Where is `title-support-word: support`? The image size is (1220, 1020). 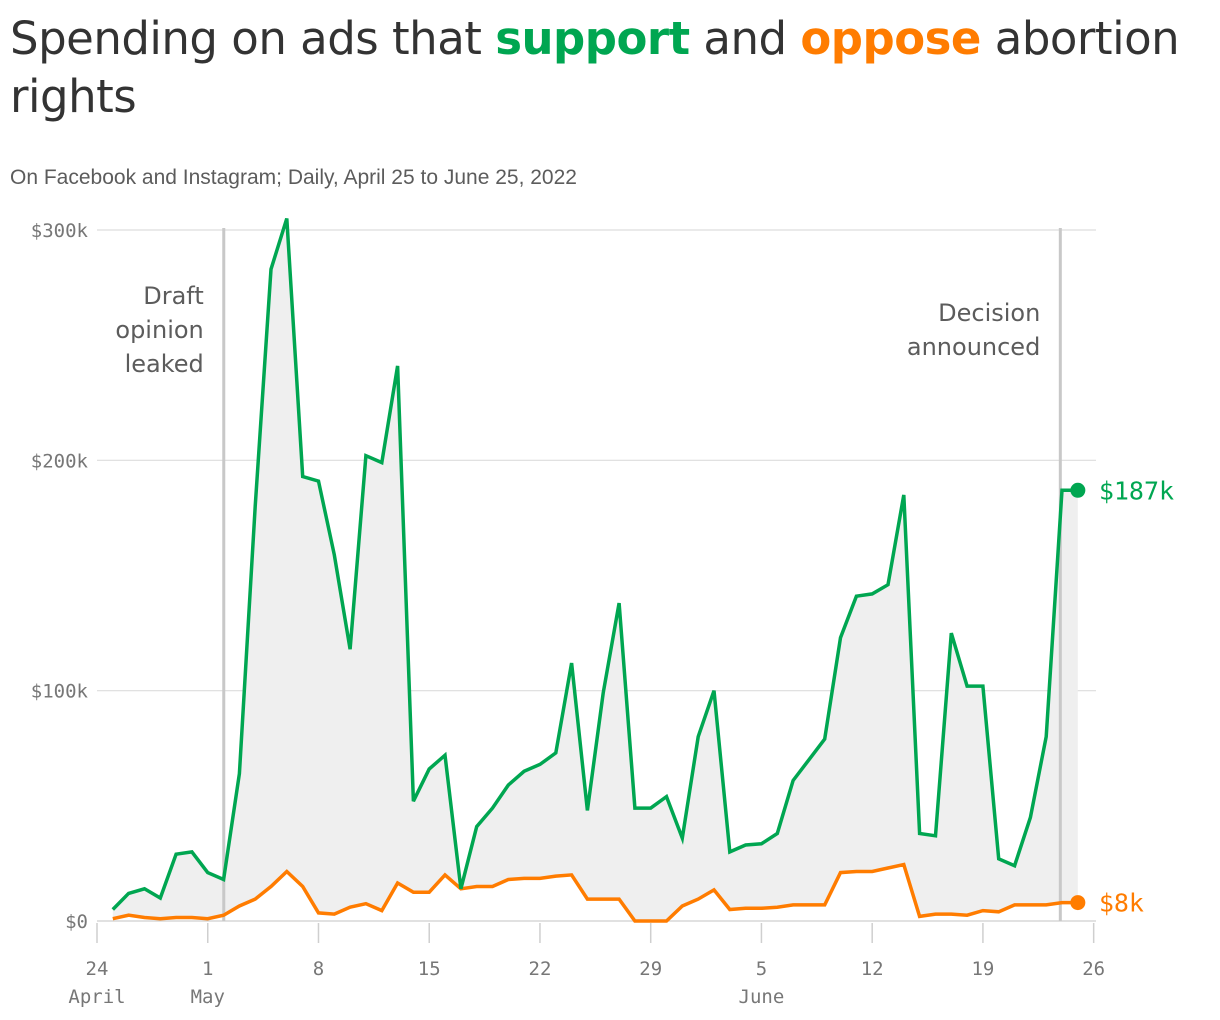
title-support-word: support is located at coordinates (592, 38).